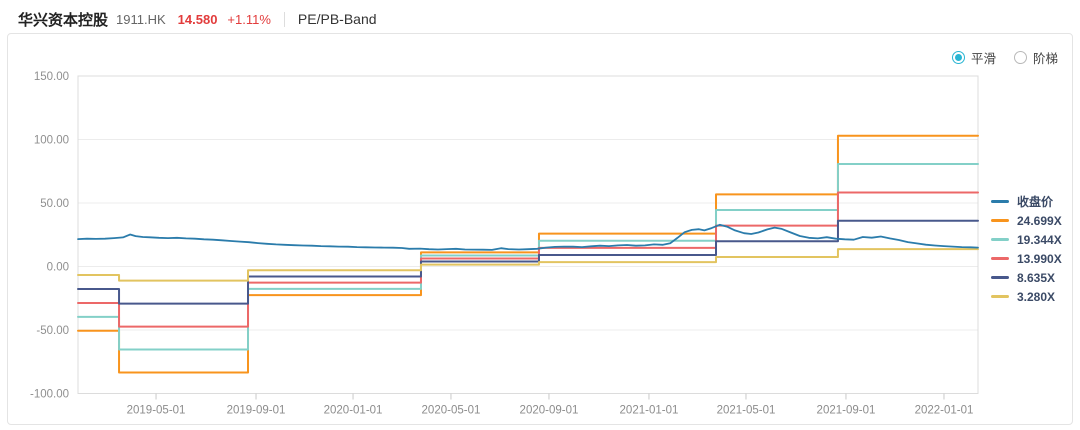  I want to click on legend-item-13.990X: 13.990X, so click(1026, 258).